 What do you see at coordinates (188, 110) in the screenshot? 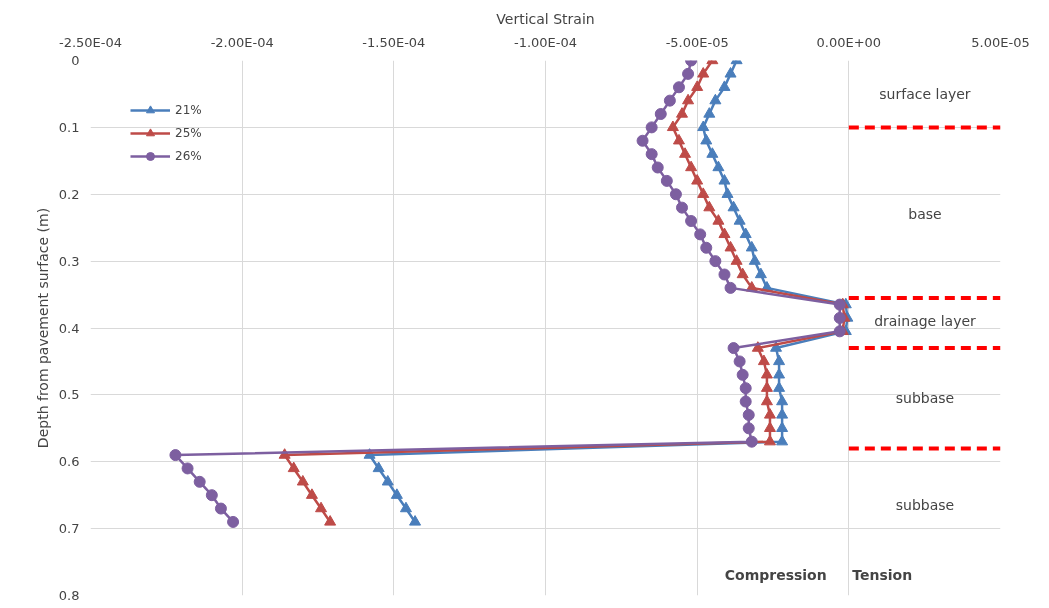
I see `legend-label: 21%` at bounding box center [188, 110].